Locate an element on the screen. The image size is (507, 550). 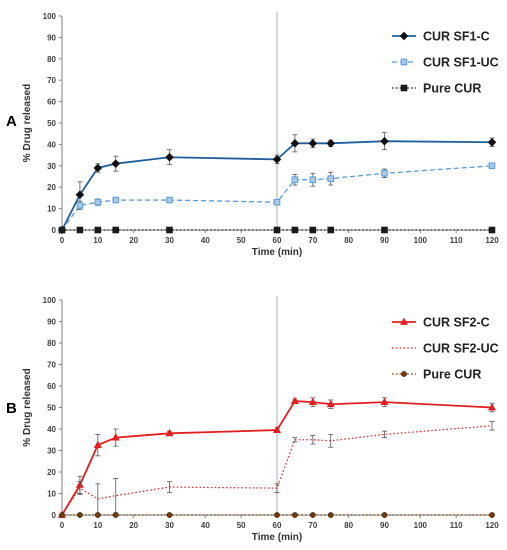
legend-label: CUR SF1-C is located at coordinates (456, 37).